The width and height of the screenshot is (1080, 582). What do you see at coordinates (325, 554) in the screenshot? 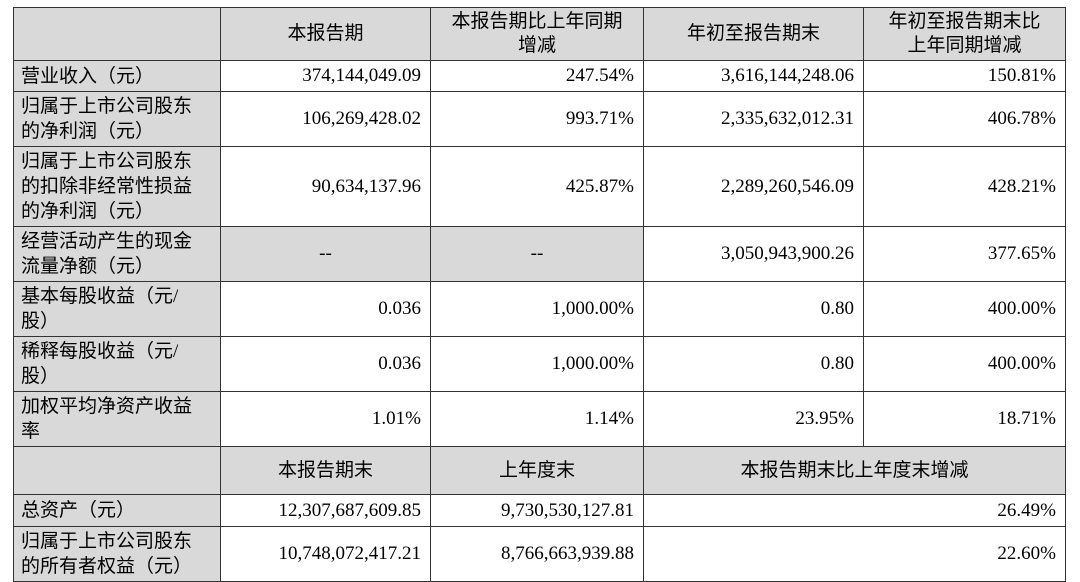
I see `value-cell: 10,748,072,417.21` at bounding box center [325, 554].